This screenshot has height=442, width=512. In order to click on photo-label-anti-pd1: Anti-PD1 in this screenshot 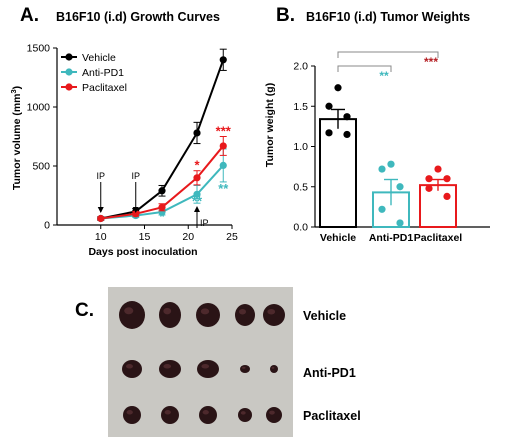, I will do `click(329, 373)`.